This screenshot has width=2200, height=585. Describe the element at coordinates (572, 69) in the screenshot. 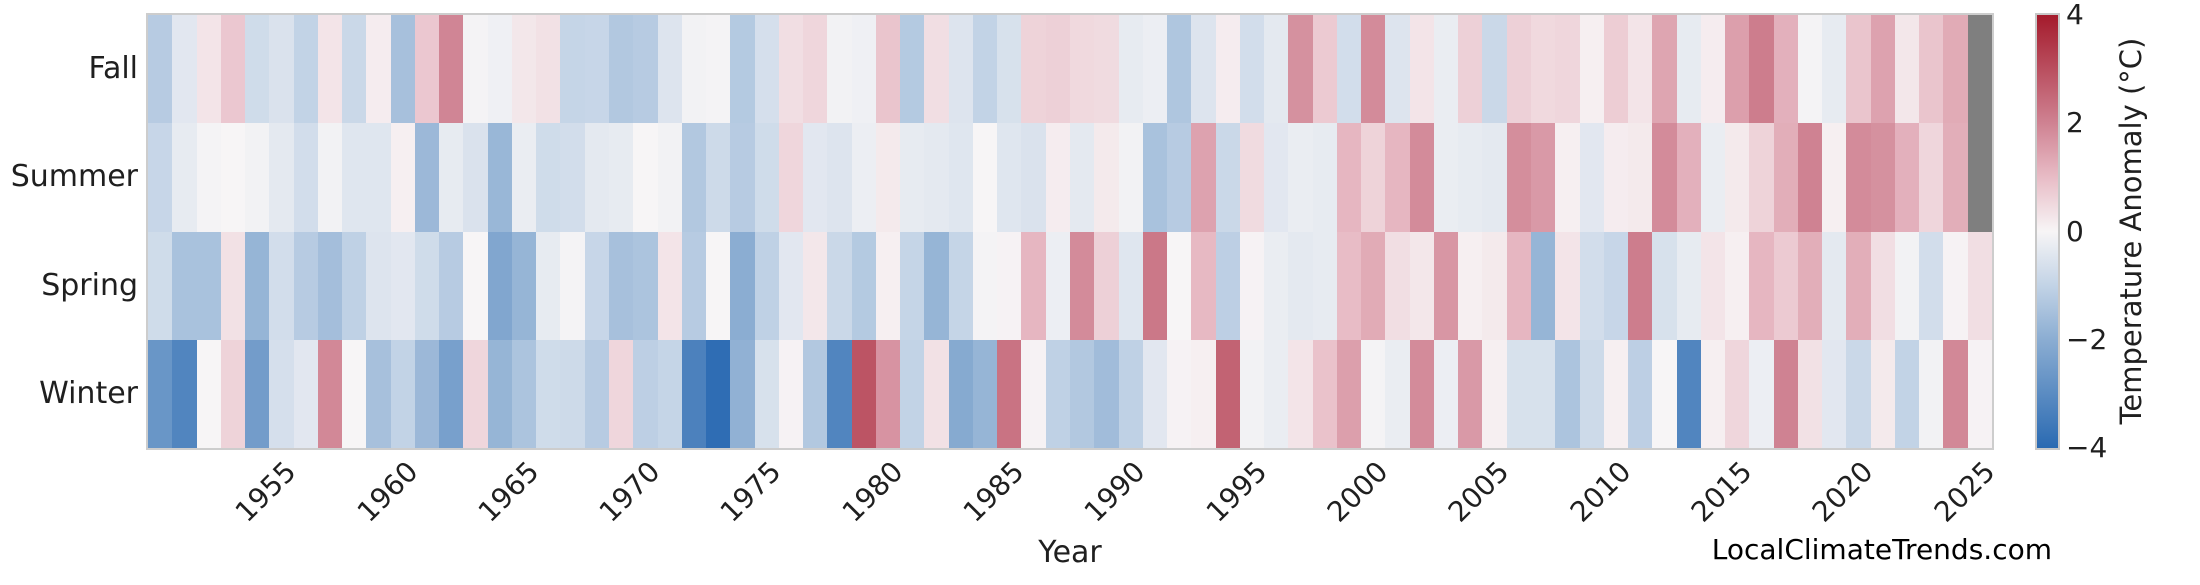

I see `heatmap-cell-fall-1967` at that location.